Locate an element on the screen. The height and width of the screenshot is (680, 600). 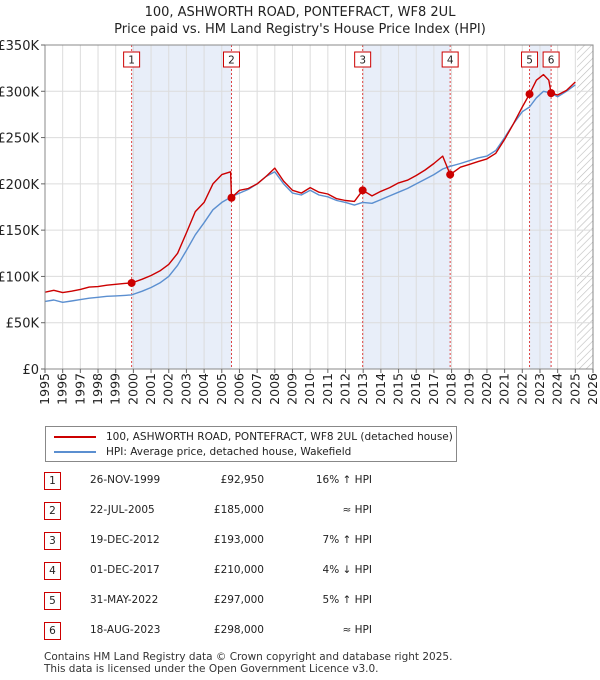
sale-number-badge: 4 is located at coordinates (52, 571).